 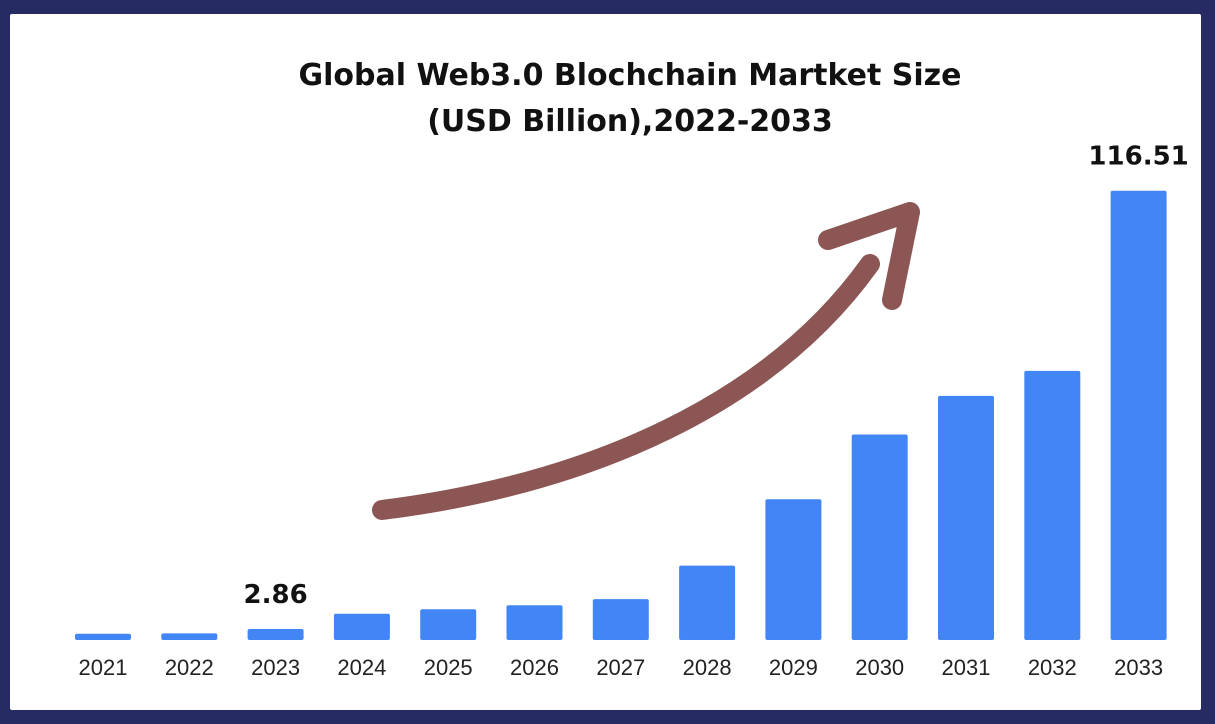 I want to click on x-tick-label-2033: 2033, so click(x=1138, y=667).